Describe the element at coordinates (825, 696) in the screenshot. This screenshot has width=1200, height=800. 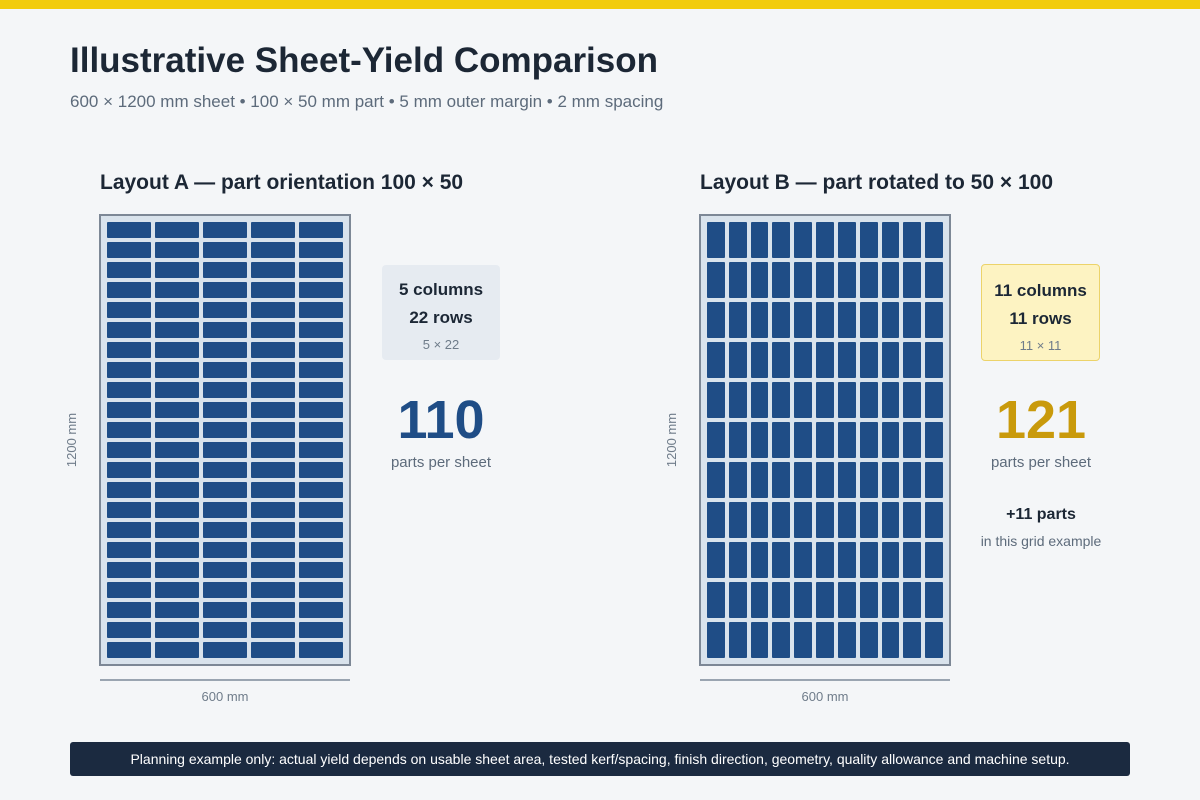
I see `layout-b-width-label: 600 mm` at that location.